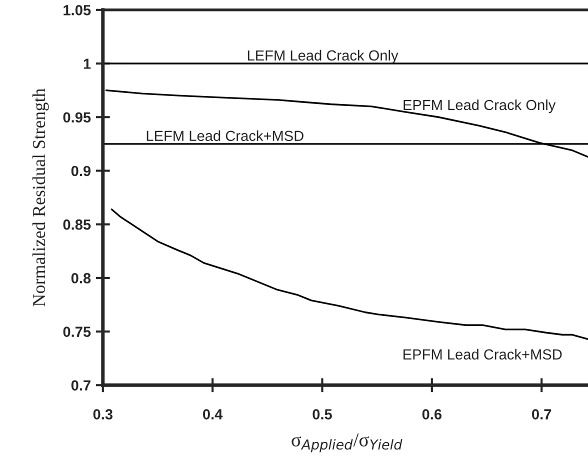  What do you see at coordinates (81, 171) in the screenshot?
I see `y-tick-label: 0.9` at bounding box center [81, 171].